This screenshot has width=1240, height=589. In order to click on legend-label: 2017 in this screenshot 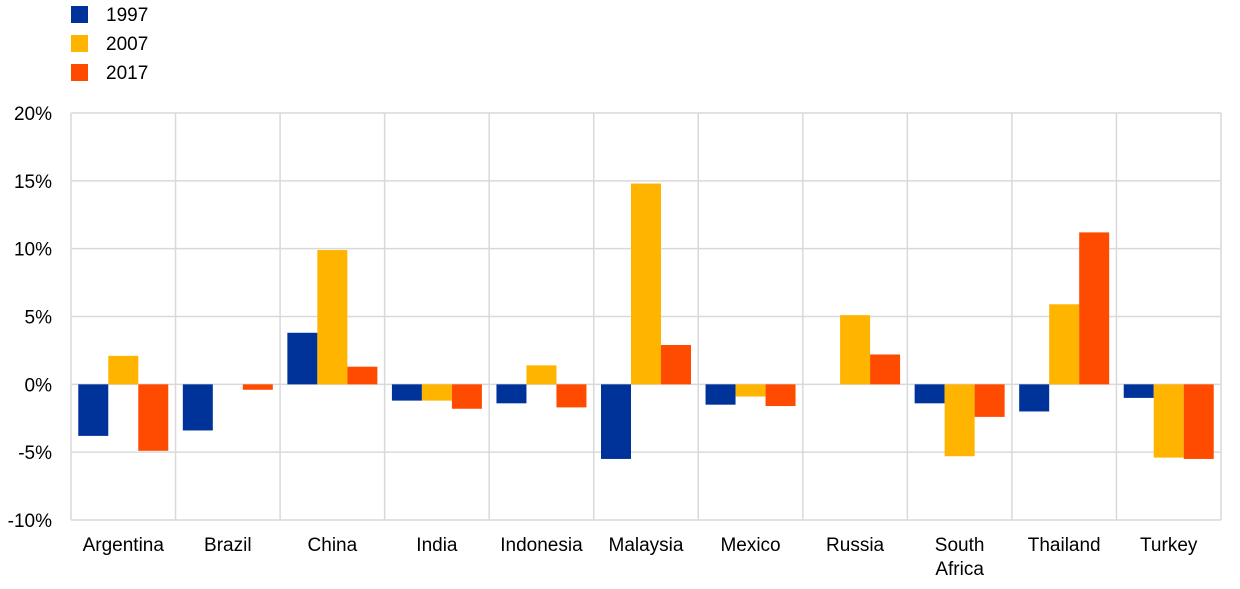, I will do `click(127, 73)`.